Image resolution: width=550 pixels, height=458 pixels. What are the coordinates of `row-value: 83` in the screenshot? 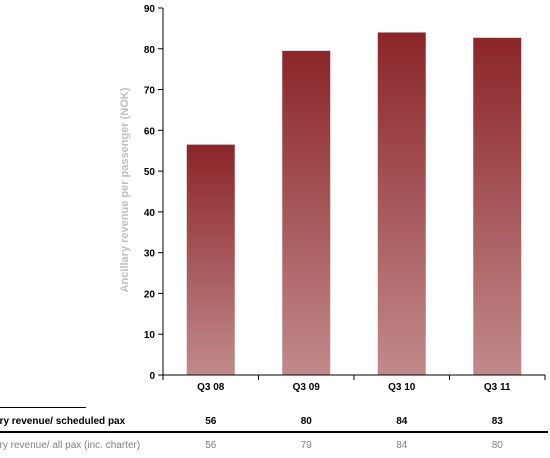 It's located at (497, 421).